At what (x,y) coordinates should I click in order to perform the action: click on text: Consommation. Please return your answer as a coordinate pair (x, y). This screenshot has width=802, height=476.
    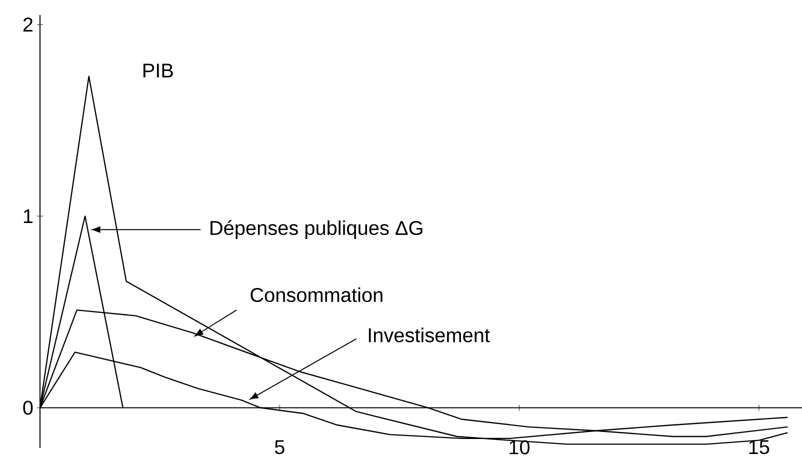
    Looking at the image, I should click on (316, 294).